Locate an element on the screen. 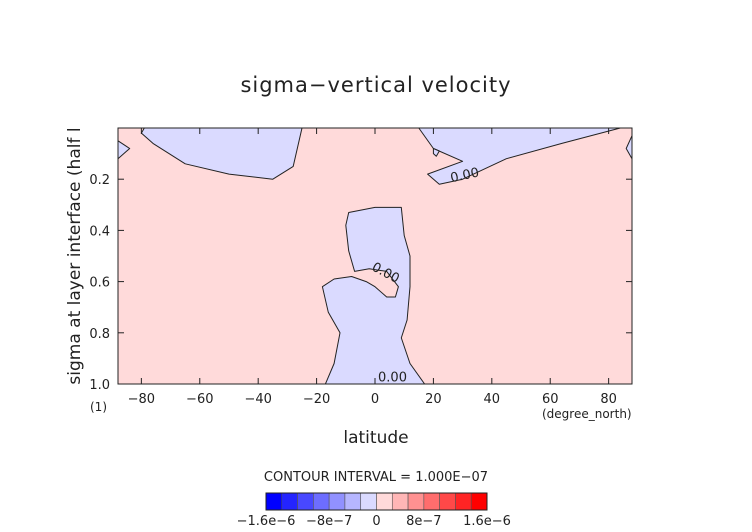  contour-region-right-small-negative is located at coordinates (436, 152).